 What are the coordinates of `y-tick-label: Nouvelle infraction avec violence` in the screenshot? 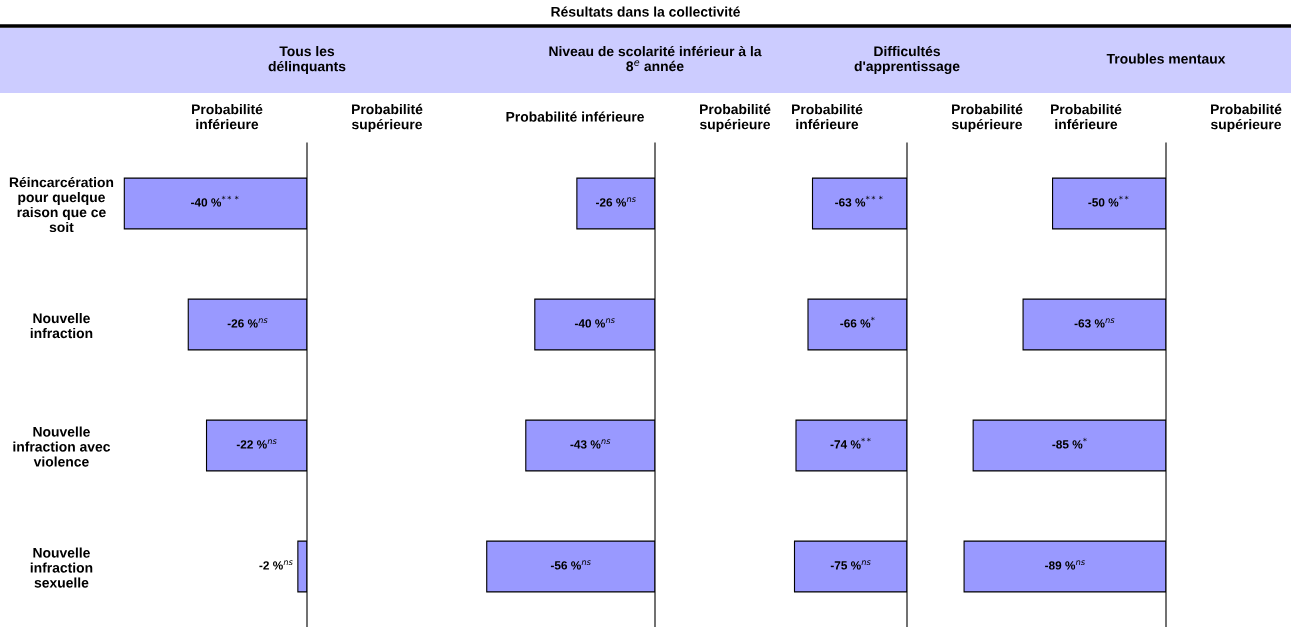 It's located at (62, 446).